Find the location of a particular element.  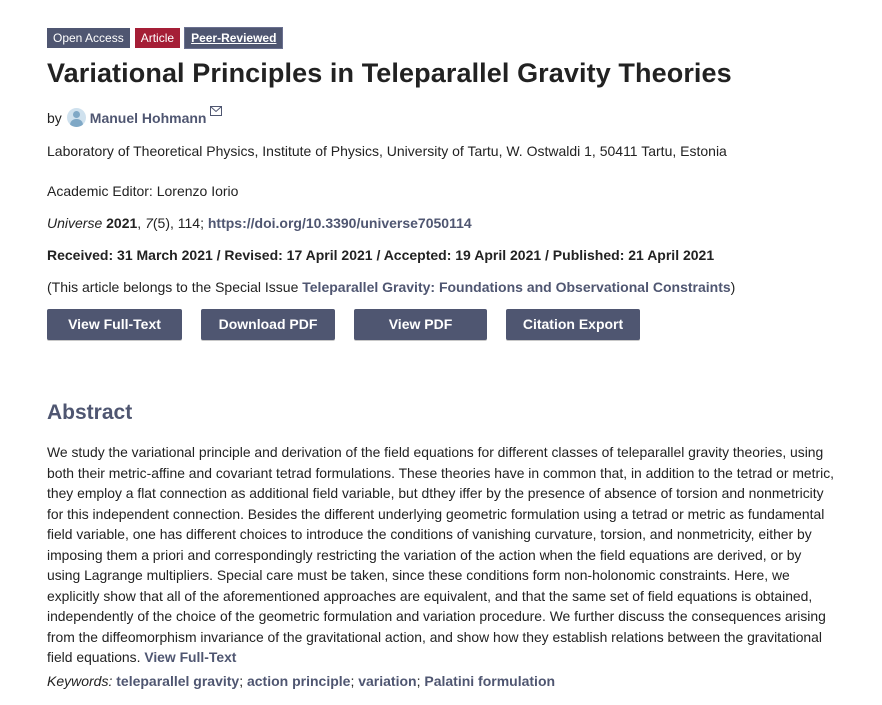

journal-name: Universe is located at coordinates (75, 223).